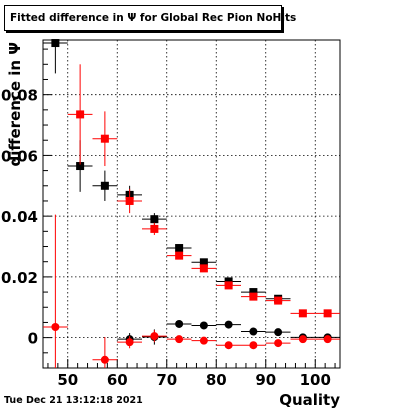 Image resolution: width=400 pixels, height=409 pixels. What do you see at coordinates (309, 400) in the screenshot?
I see `x-axis-label: Quality` at bounding box center [309, 400].